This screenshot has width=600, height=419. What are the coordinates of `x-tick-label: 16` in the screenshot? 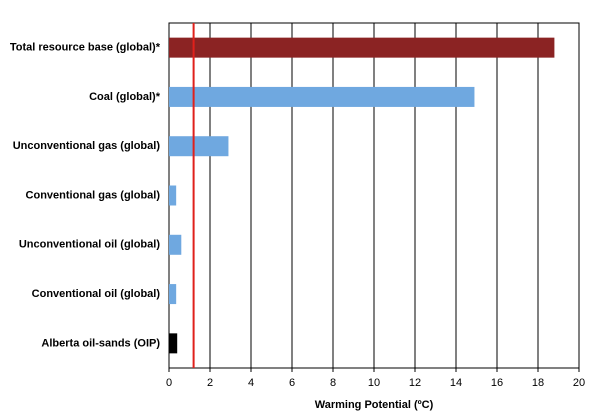 It's located at (497, 383).